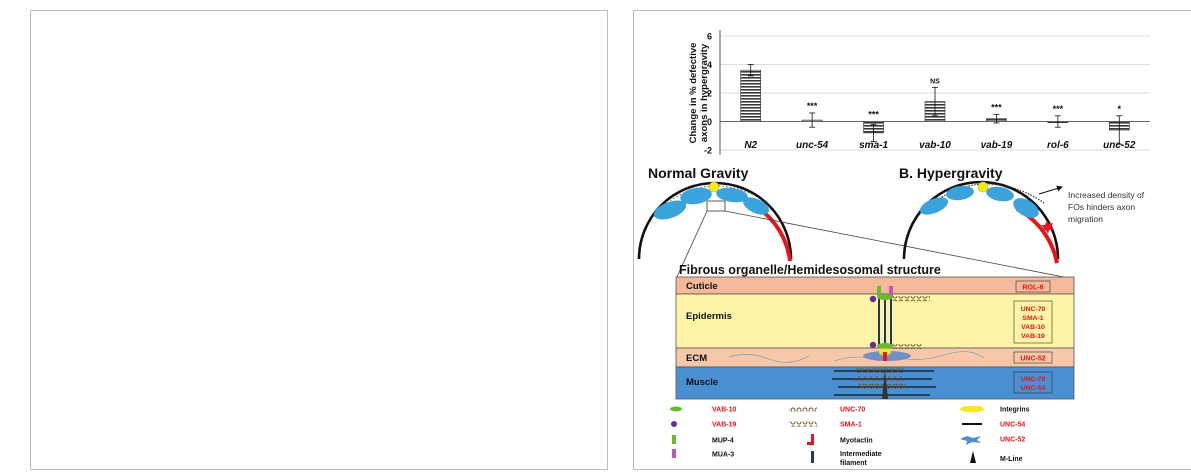 The width and height of the screenshot is (1191, 476). Describe the element at coordinates (854, 463) in the screenshot. I see `legend-intermediate-label-line2: filament` at that location.